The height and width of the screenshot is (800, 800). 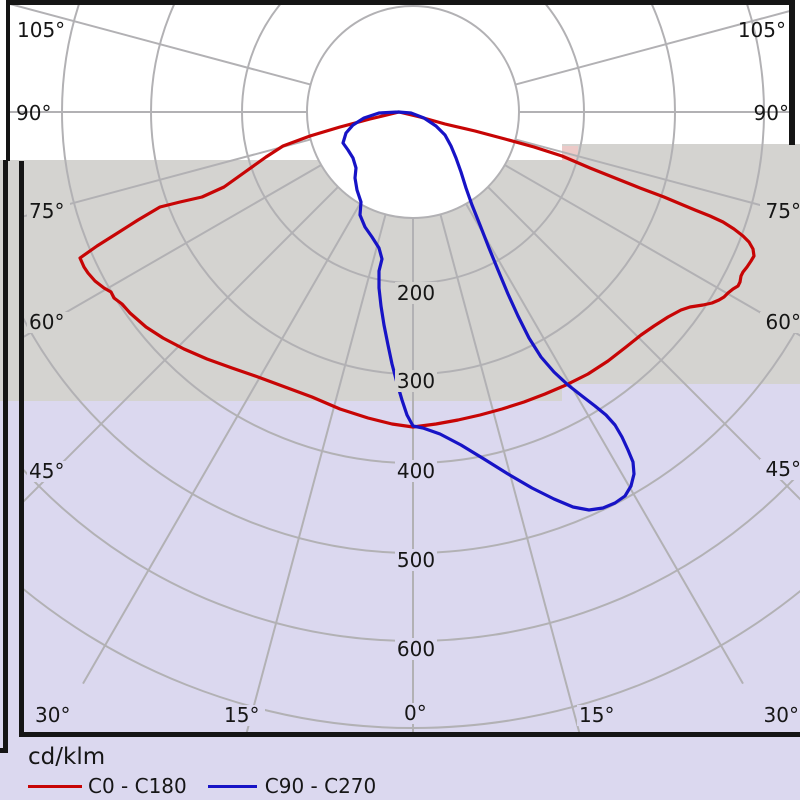 What do you see at coordinates (55, 786) in the screenshot?
I see `legend-swatch-c0-c180` at bounding box center [55, 786].